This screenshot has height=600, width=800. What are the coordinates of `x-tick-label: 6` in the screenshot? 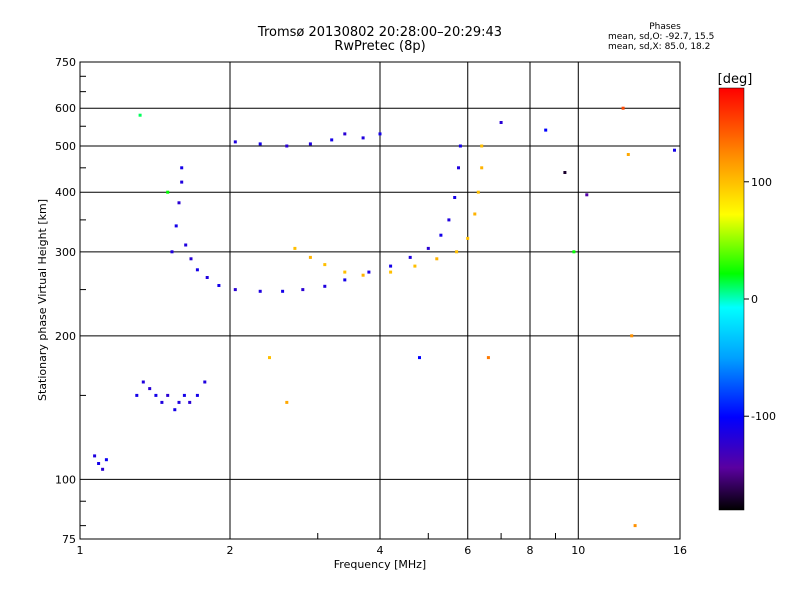 It's located at (467, 550).